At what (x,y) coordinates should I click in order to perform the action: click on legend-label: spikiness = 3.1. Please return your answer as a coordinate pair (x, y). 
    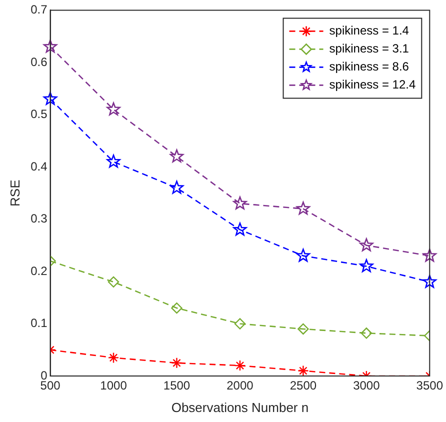
    Looking at the image, I should click on (369, 49).